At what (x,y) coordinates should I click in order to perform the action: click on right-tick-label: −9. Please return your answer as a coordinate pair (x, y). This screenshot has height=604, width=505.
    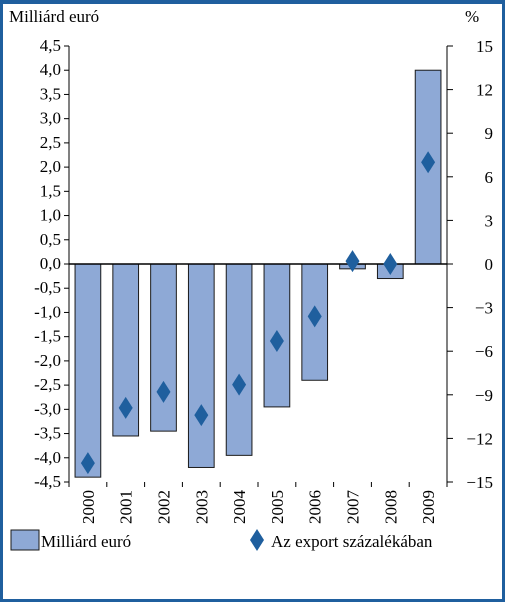
    Looking at the image, I should click on (484, 395).